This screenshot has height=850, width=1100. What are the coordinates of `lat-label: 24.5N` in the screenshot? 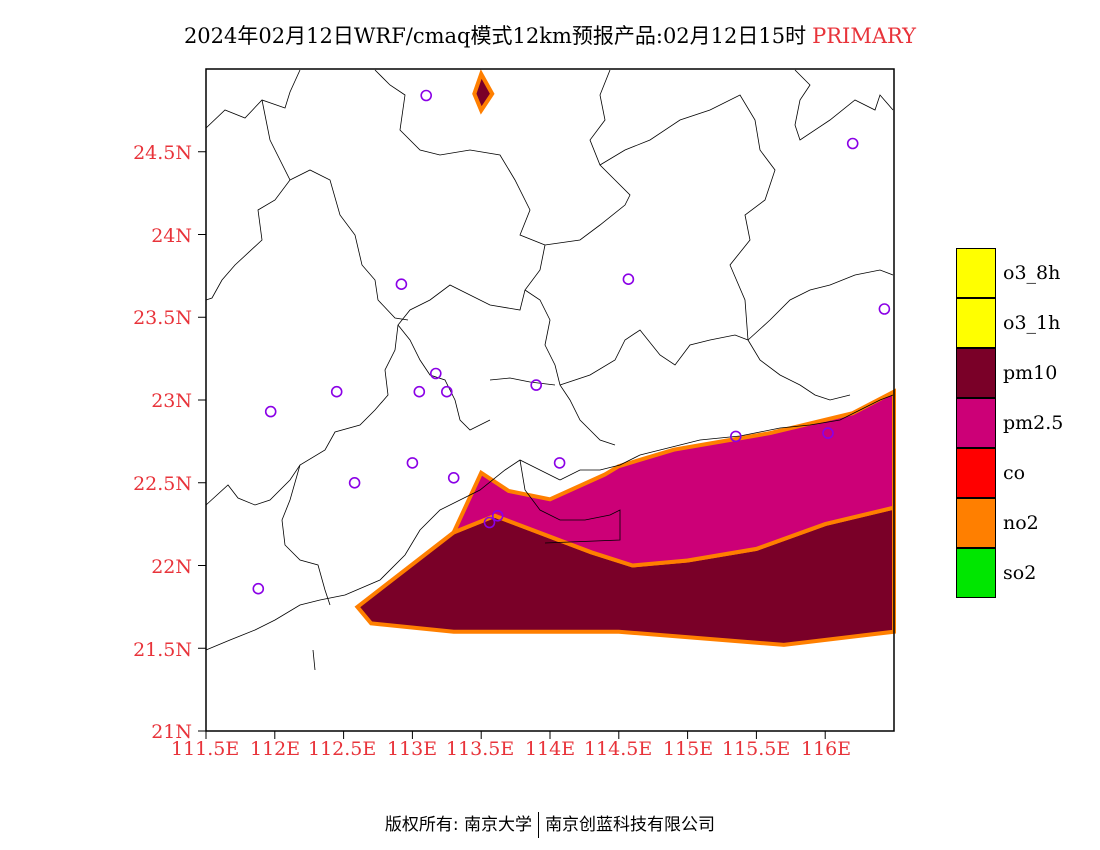 It's located at (162, 153).